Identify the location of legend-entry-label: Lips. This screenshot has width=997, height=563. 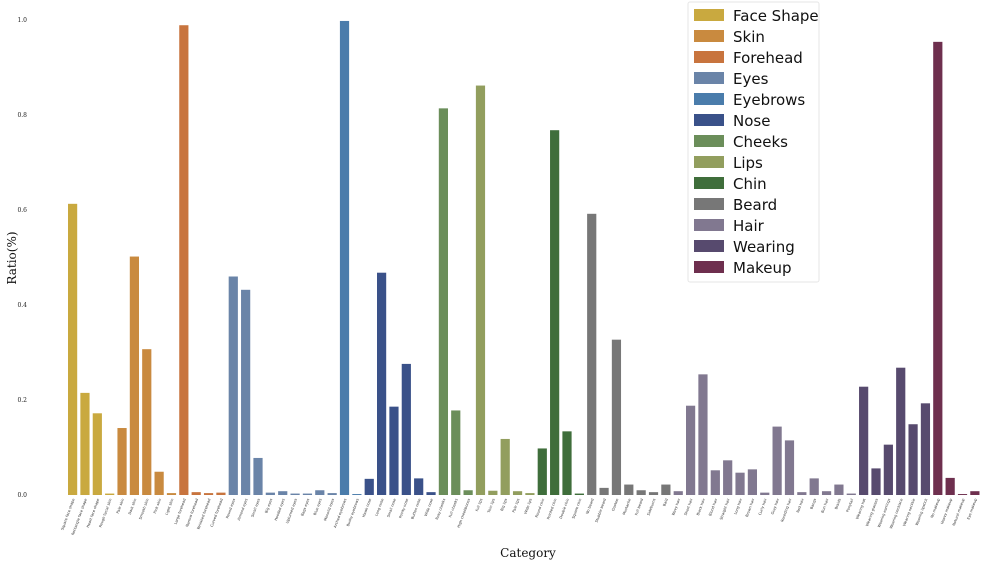
(748, 163).